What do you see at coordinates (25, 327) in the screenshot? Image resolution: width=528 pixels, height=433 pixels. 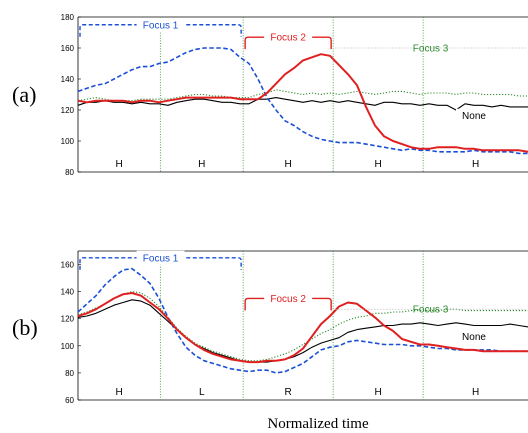 I see `panel-label-b: (b)` at bounding box center [25, 327].